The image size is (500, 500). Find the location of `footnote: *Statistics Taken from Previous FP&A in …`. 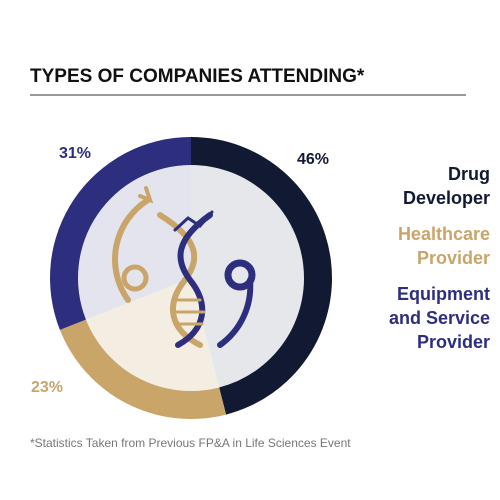

footnote: *Statistics Taken from Previous FP&A in … is located at coordinates (190, 443).